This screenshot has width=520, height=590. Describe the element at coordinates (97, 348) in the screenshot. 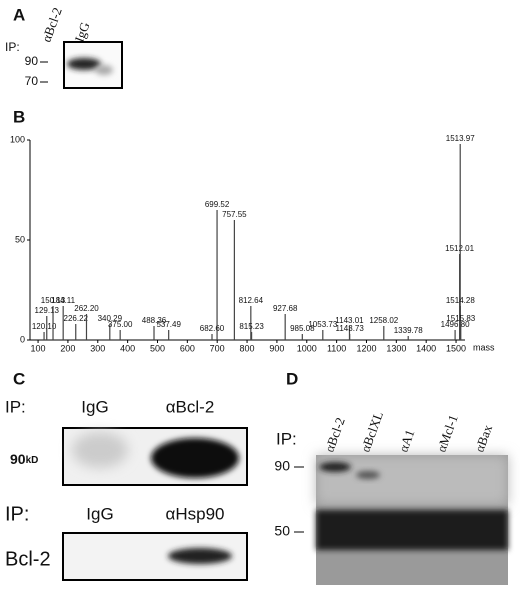

I see `x-tick-label: 300` at that location.